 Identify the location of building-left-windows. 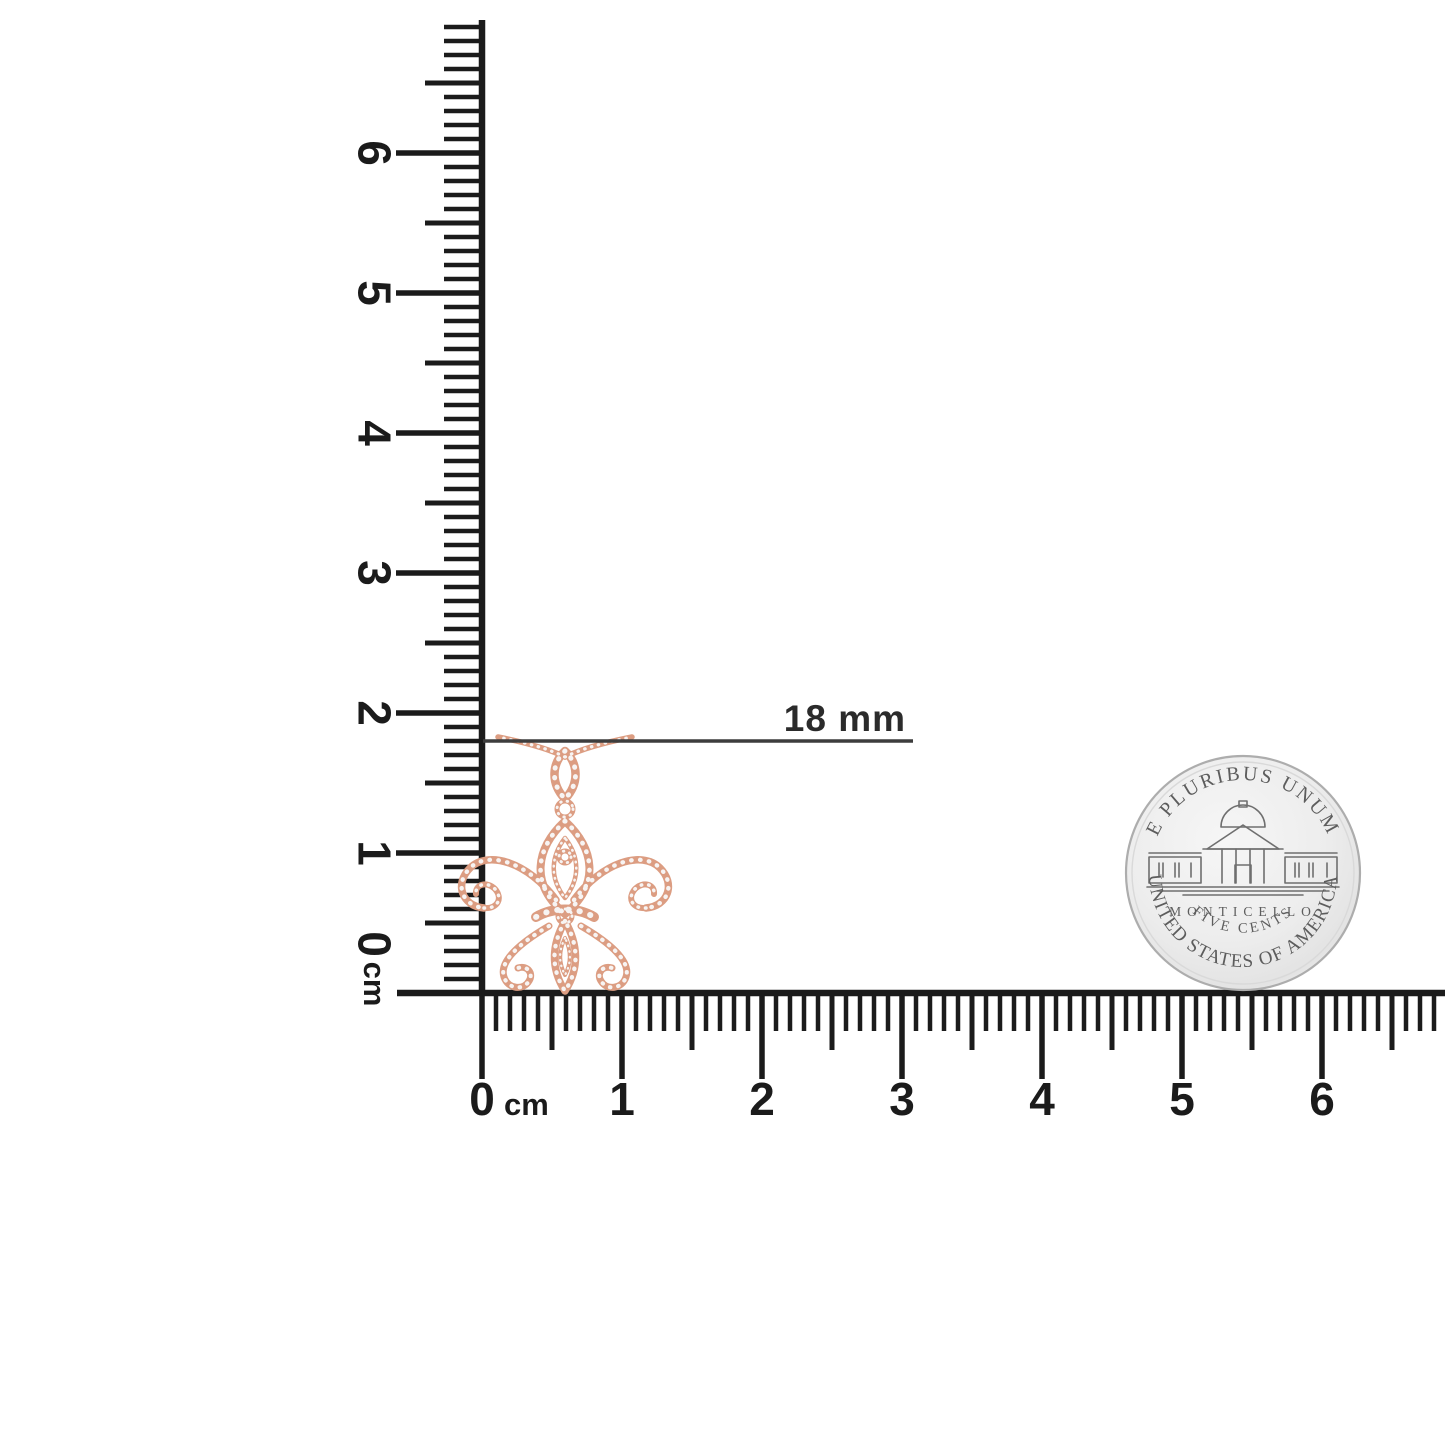
(1175, 870).